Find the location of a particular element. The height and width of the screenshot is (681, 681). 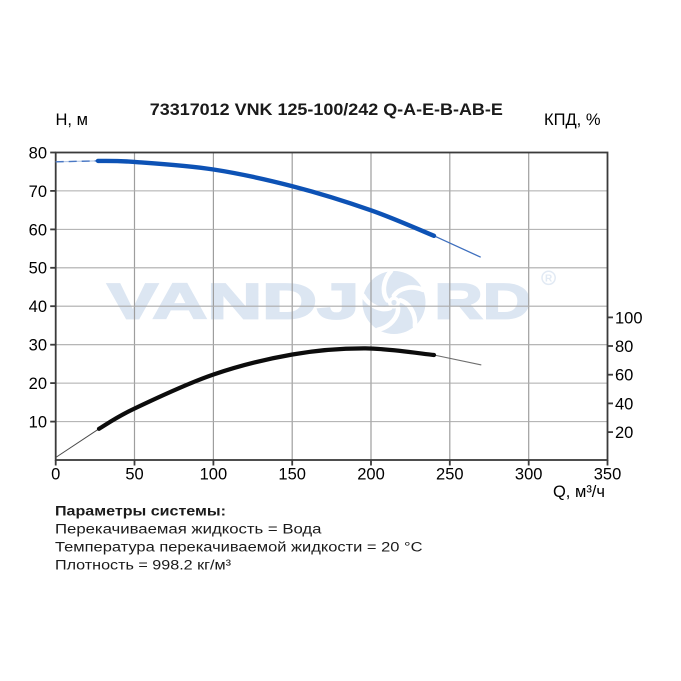

svg-text: 30 is located at coordinates (38, 346).